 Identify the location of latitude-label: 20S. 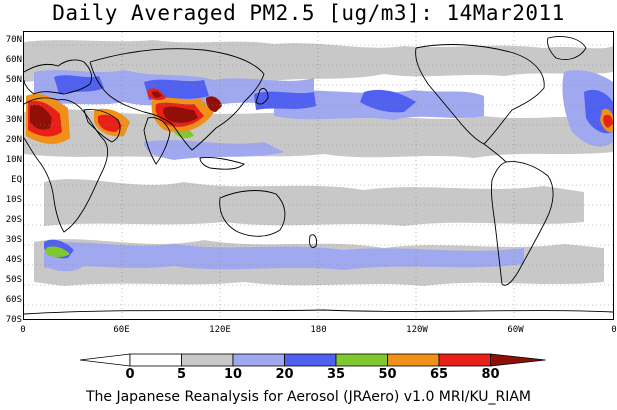
(13, 220).